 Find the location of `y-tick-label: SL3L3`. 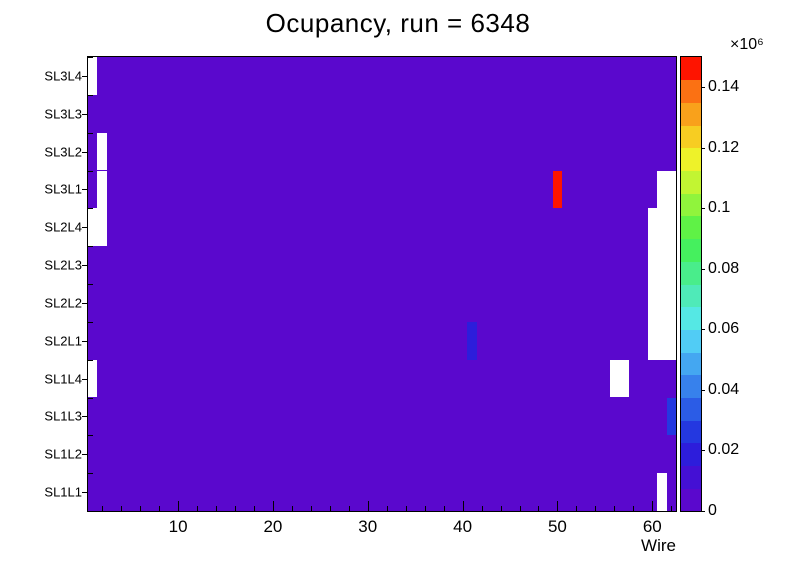

y-tick-label: SL3L3 is located at coordinates (63, 114).